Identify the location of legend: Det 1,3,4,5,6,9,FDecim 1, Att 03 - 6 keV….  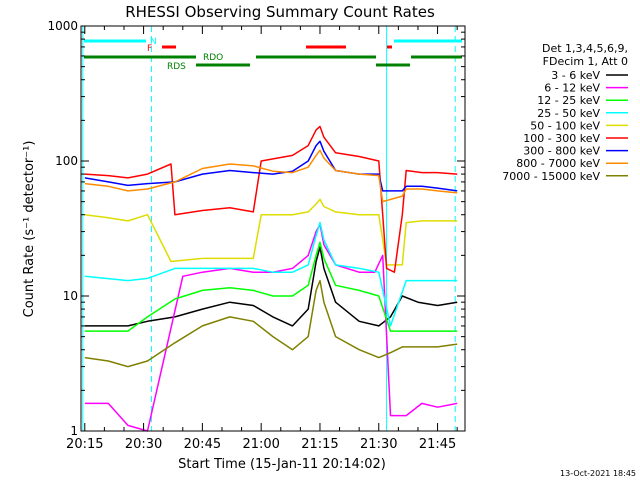
(565, 112).